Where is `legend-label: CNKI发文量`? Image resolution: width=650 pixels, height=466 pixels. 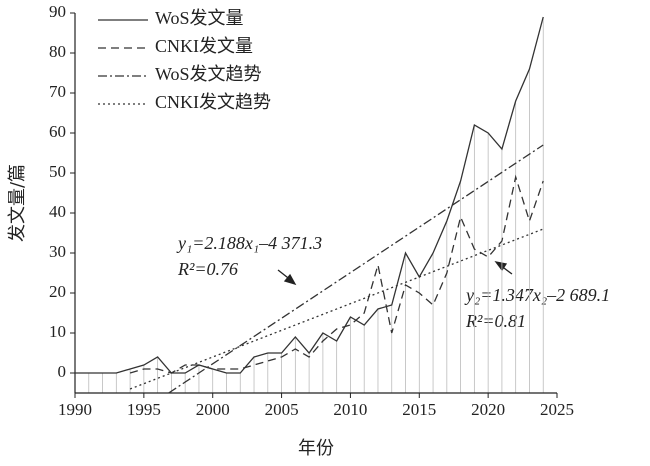
legend-label: CNKI发文量 is located at coordinates (204, 46).